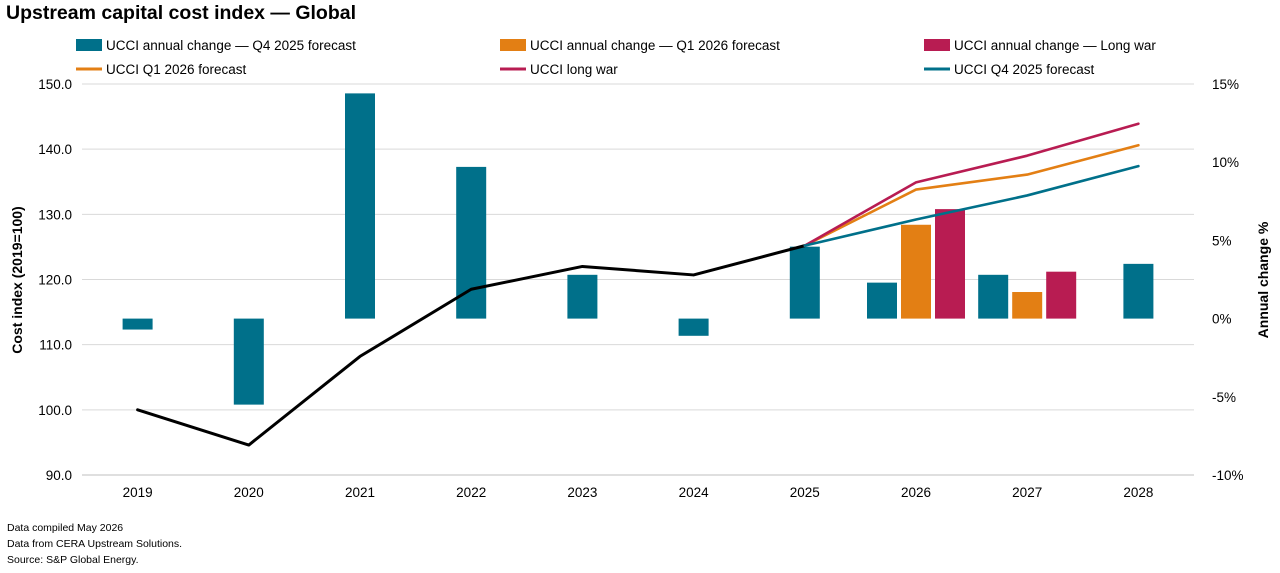 Image resolution: width=1280 pixels, height=573 pixels. Describe the element at coordinates (1228, 475) in the screenshot. I see `right-tick-label: -10%` at that location.